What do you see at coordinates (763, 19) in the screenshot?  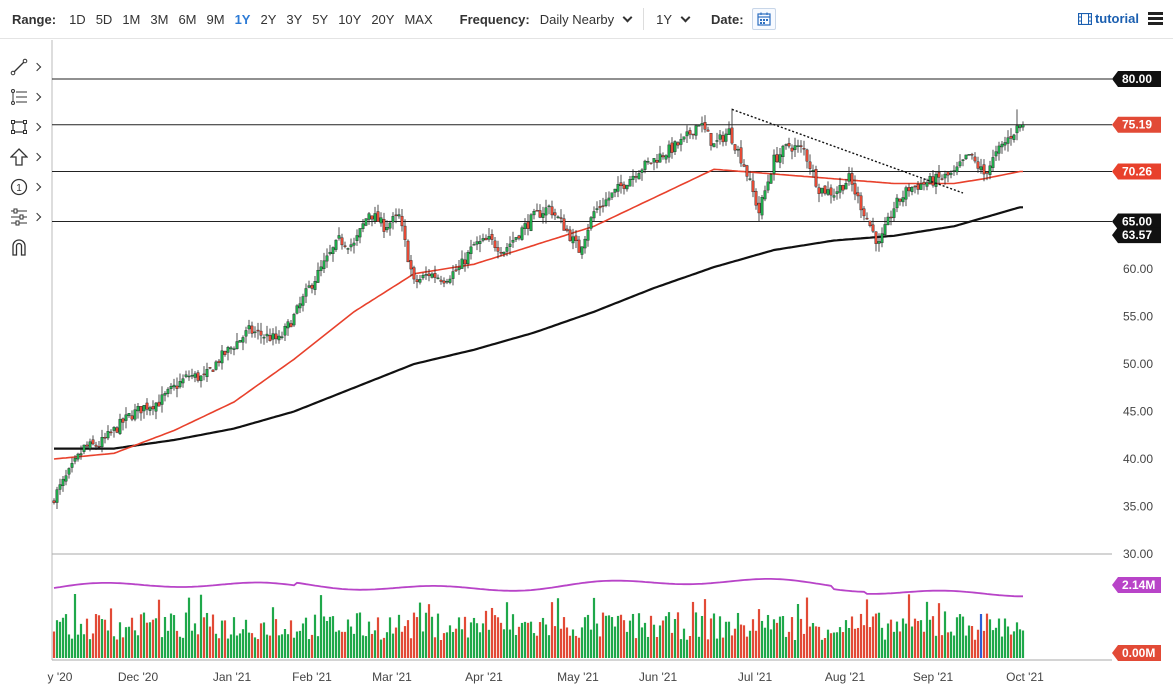 I see `calendar-button` at bounding box center [763, 19].